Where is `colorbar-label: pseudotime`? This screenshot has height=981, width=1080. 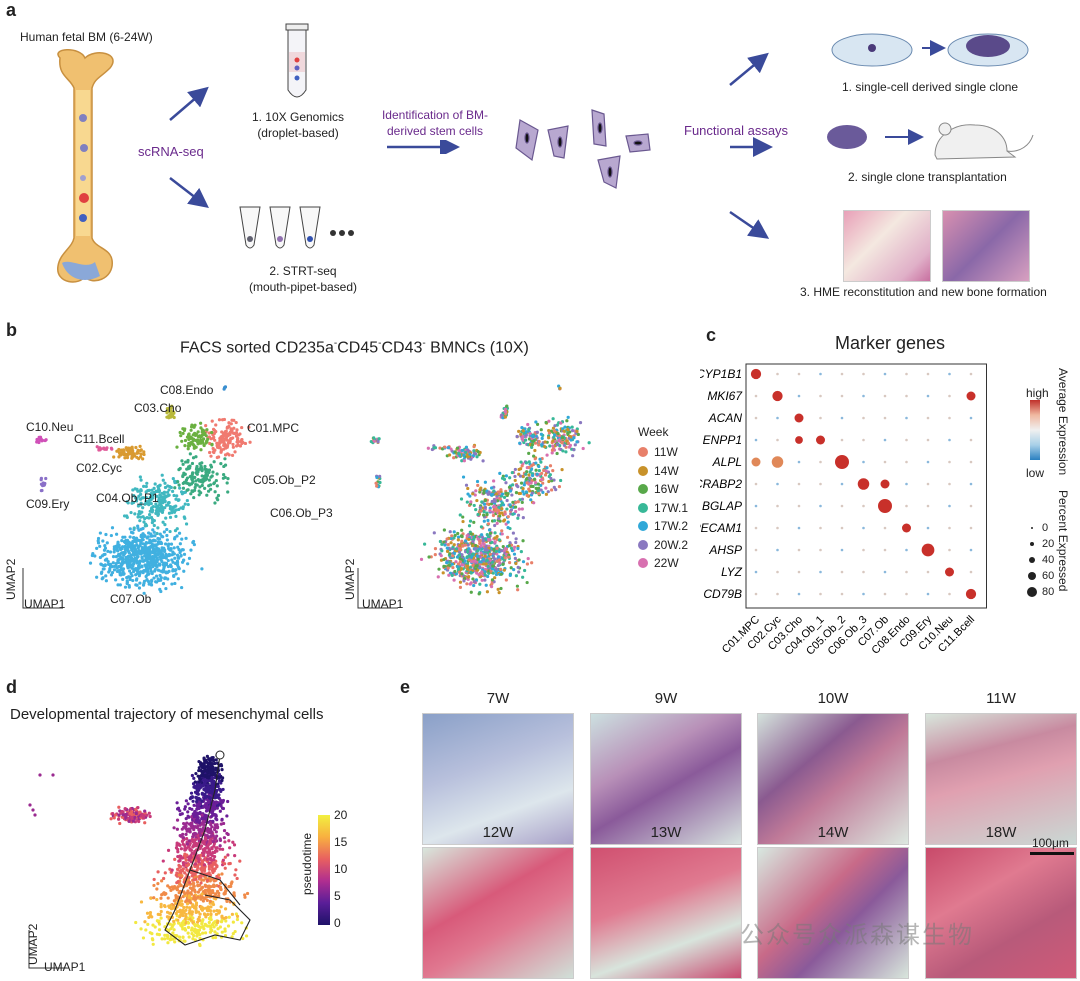 colorbar-label: pseudotime is located at coordinates (307, 863).